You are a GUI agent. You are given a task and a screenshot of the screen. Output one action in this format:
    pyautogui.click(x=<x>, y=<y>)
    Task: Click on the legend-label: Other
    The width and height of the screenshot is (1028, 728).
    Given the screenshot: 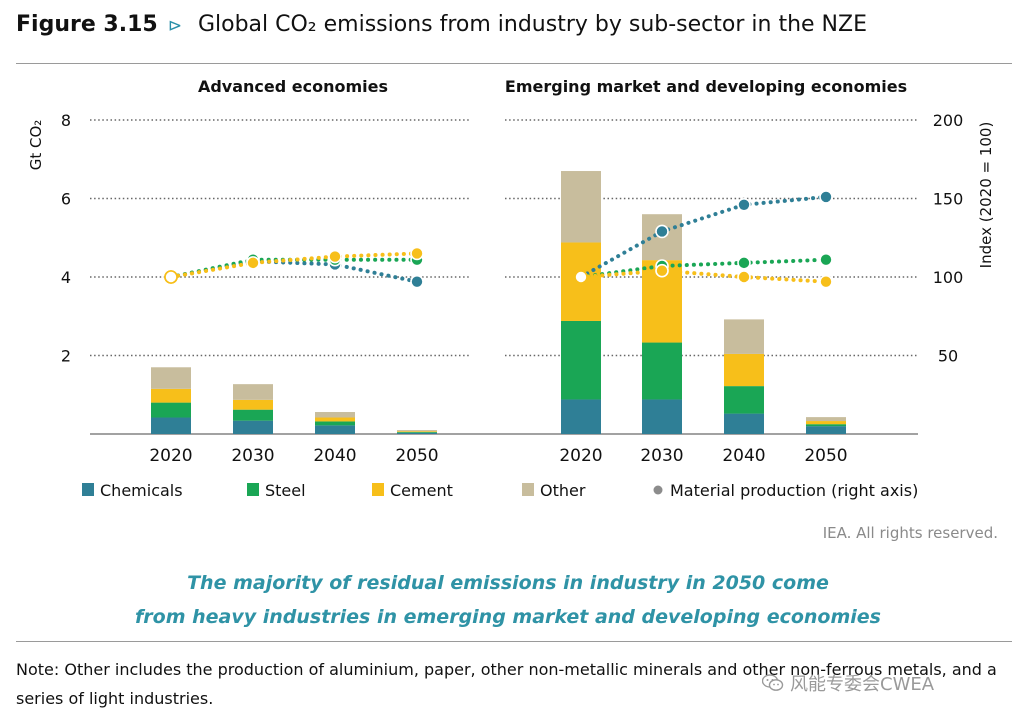 What is the action you would take?
    pyautogui.click(x=563, y=490)
    